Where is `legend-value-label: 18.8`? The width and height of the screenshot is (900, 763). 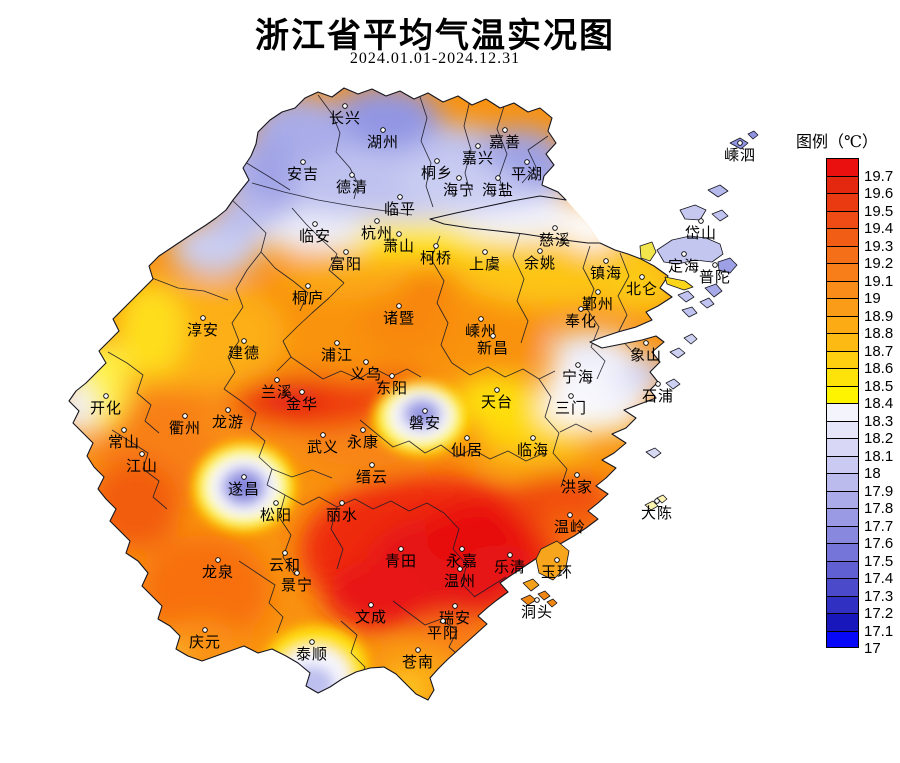
legend-value-label: 18.8 is located at coordinates (879, 333).